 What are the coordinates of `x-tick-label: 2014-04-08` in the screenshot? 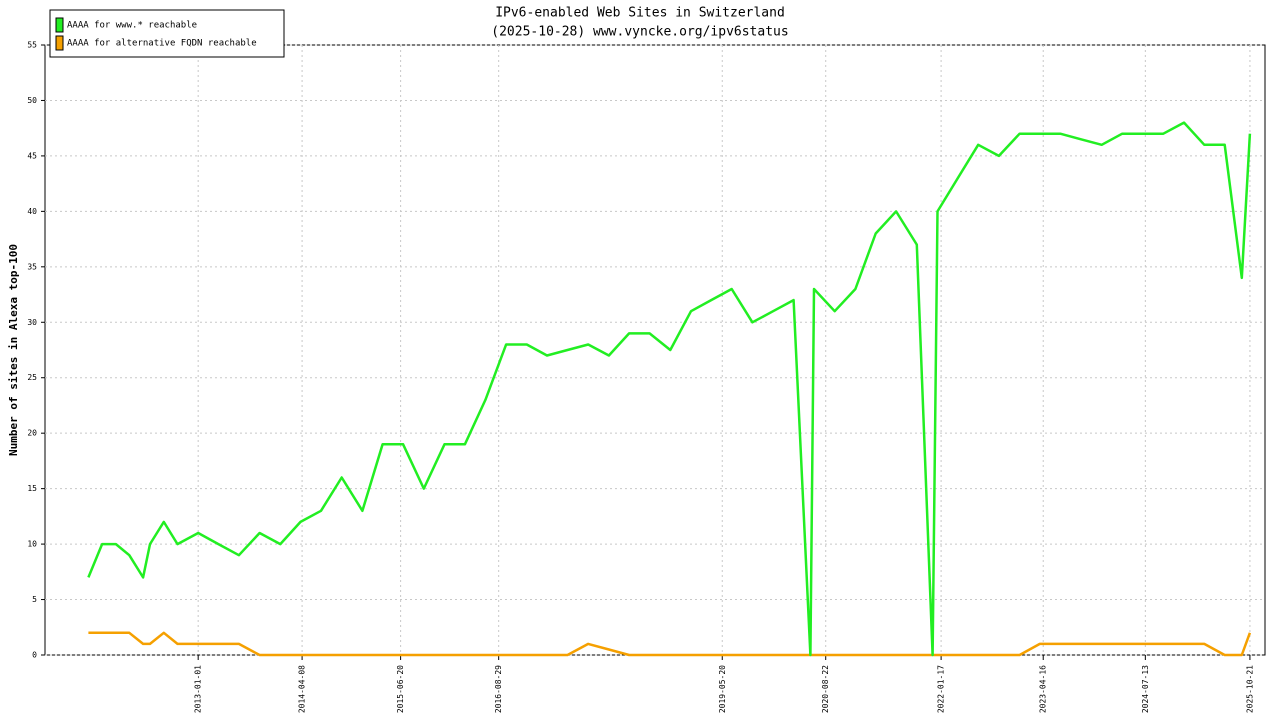 It's located at (302, 689).